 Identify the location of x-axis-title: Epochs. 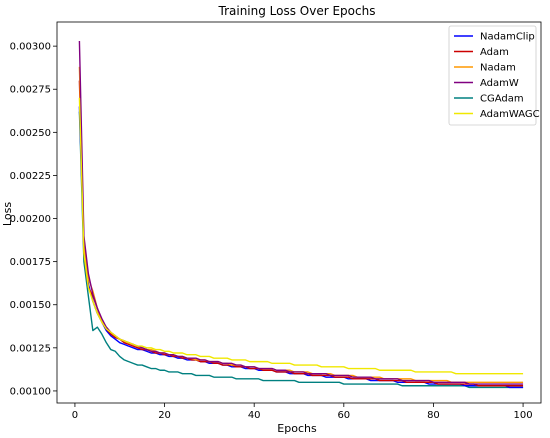
(297, 428).